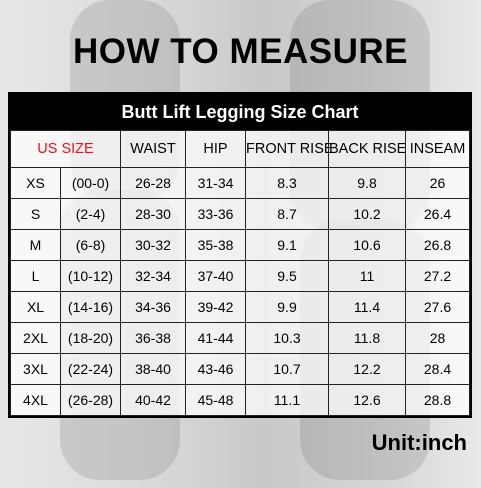 The height and width of the screenshot is (488, 481). Describe the element at coordinates (153, 369) in the screenshot. I see `table-cell: 38-40` at that location.